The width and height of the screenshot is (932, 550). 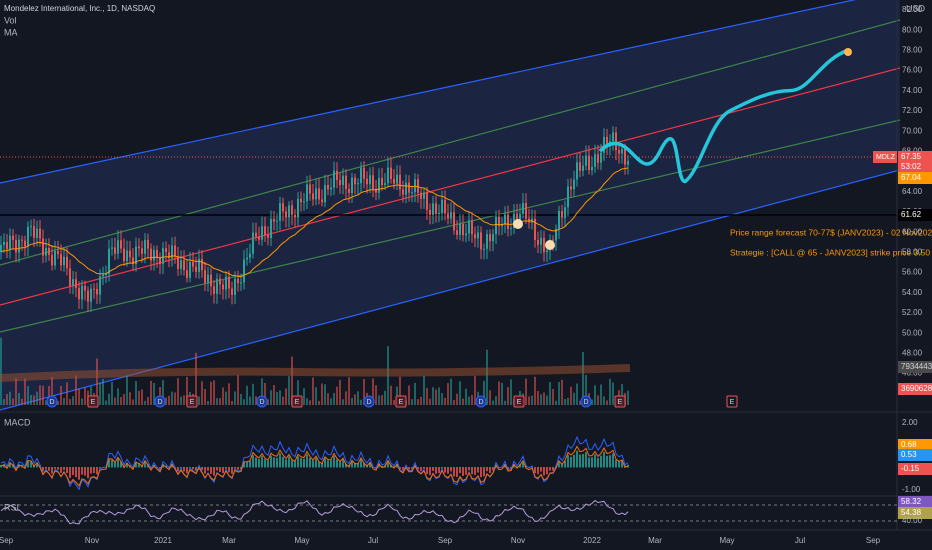 I want to click on moving-average, so click(x=314, y=222).